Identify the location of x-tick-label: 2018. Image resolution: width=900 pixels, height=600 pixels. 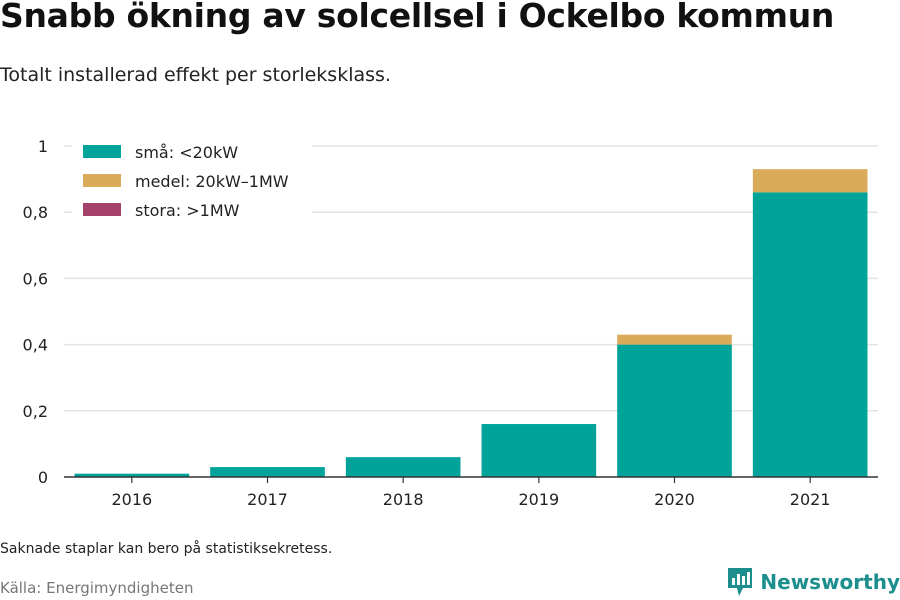
(403, 499).